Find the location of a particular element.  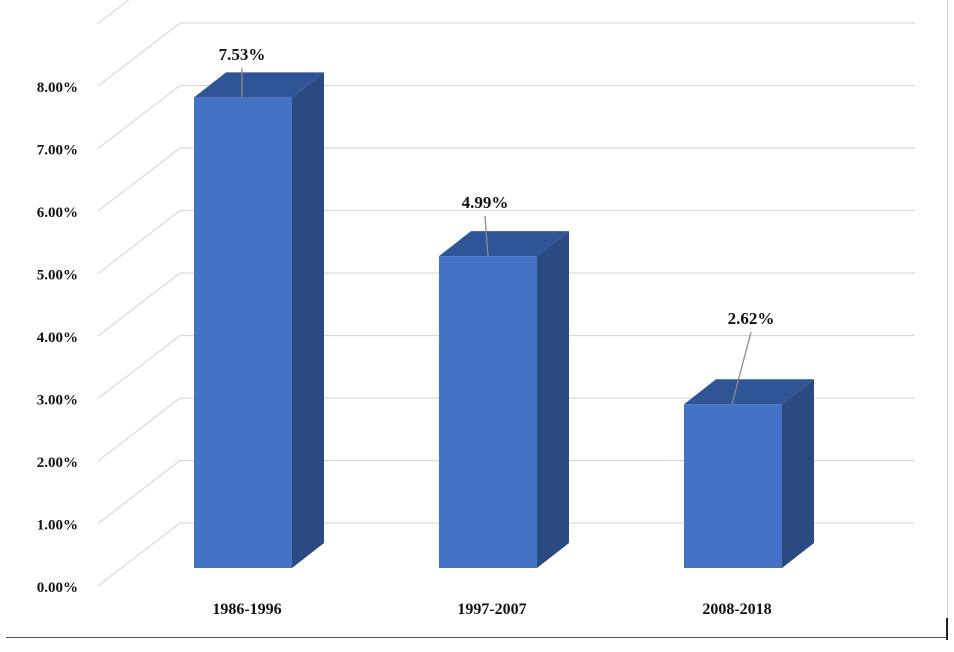

x-tick-label: 2008-2018 is located at coordinates (736, 609).